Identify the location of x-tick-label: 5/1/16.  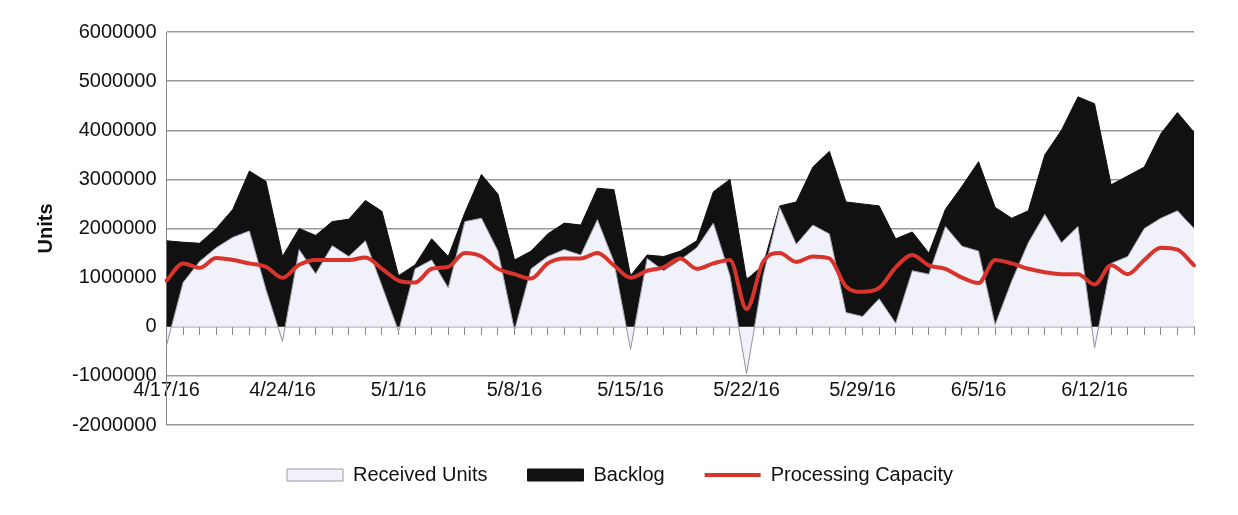
(398, 389).